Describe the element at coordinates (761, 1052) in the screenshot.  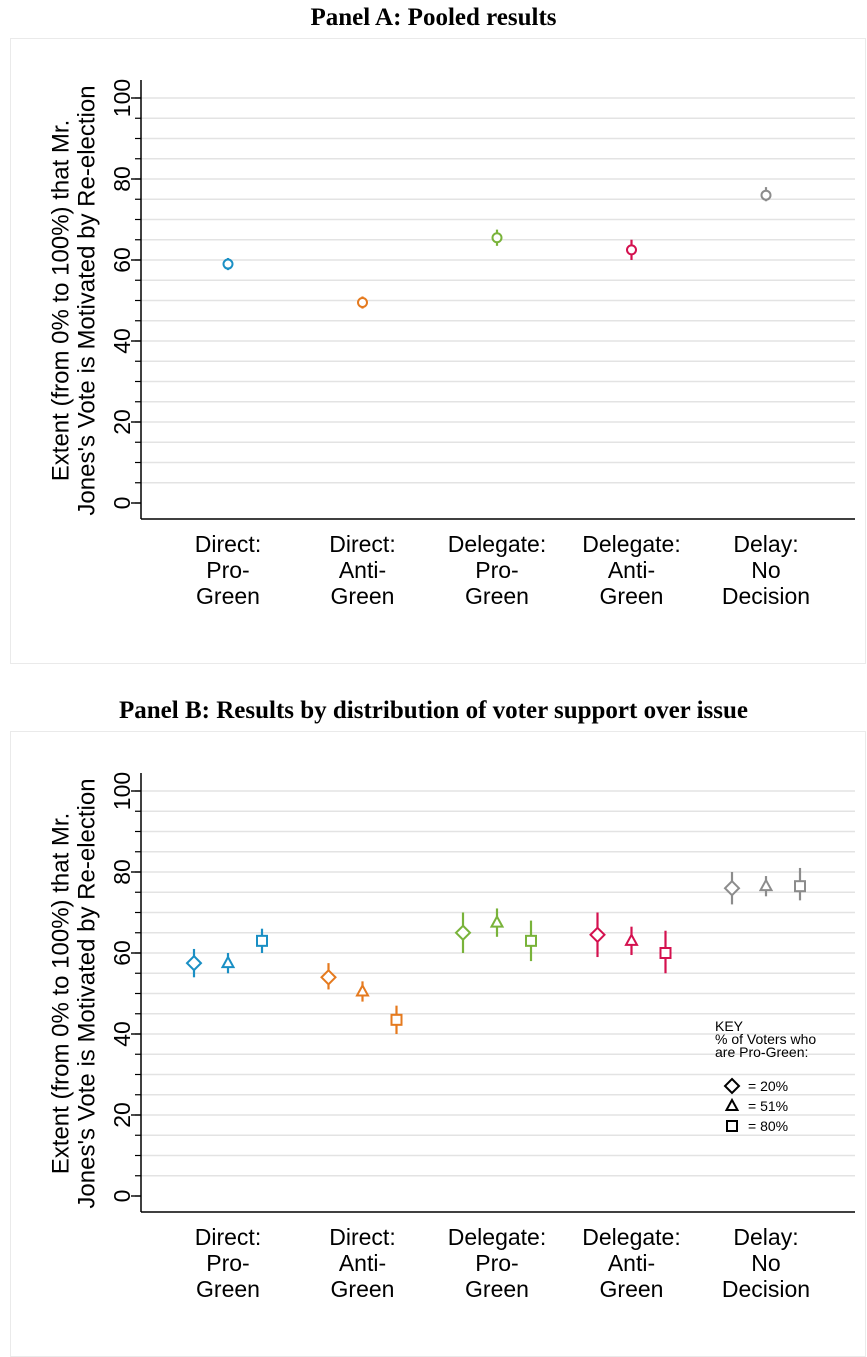
I see `legend-title-line: are Pro-Green:` at that location.